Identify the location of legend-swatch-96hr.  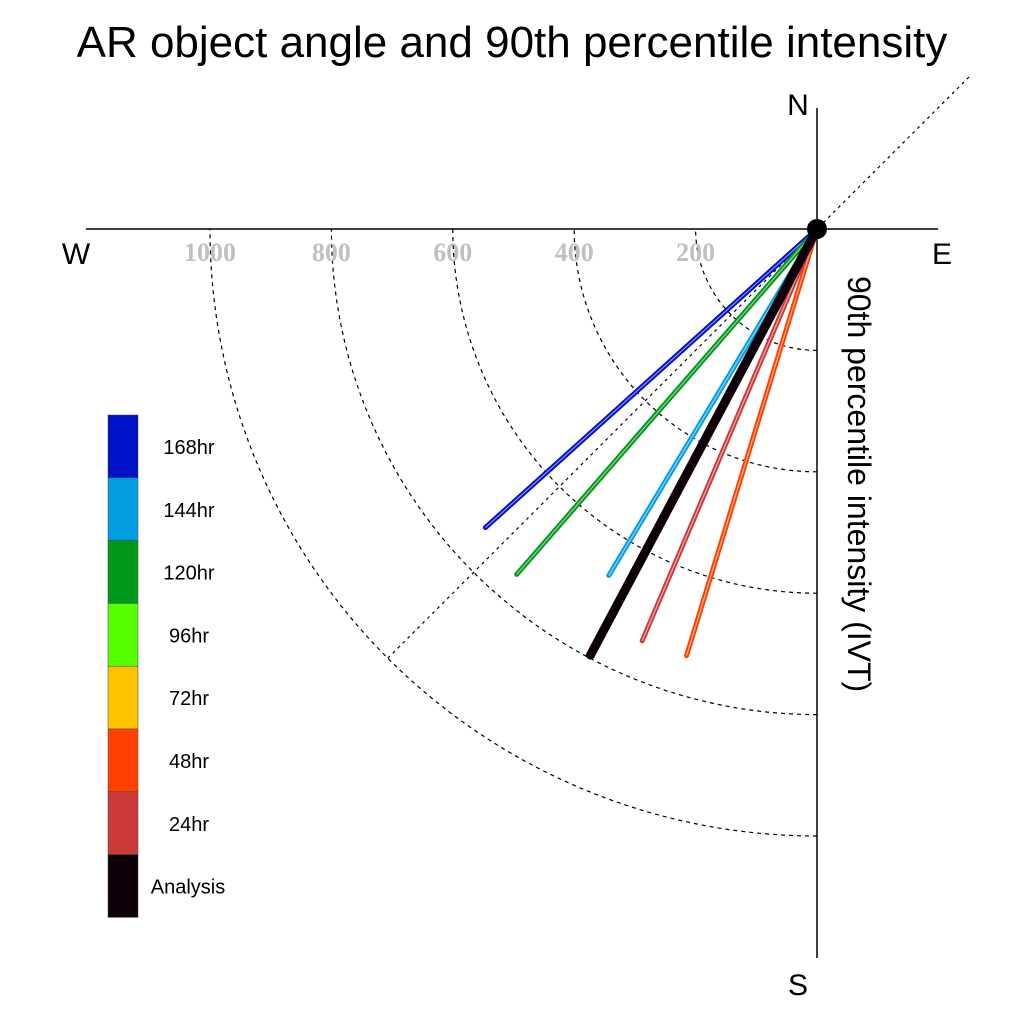
(123, 635).